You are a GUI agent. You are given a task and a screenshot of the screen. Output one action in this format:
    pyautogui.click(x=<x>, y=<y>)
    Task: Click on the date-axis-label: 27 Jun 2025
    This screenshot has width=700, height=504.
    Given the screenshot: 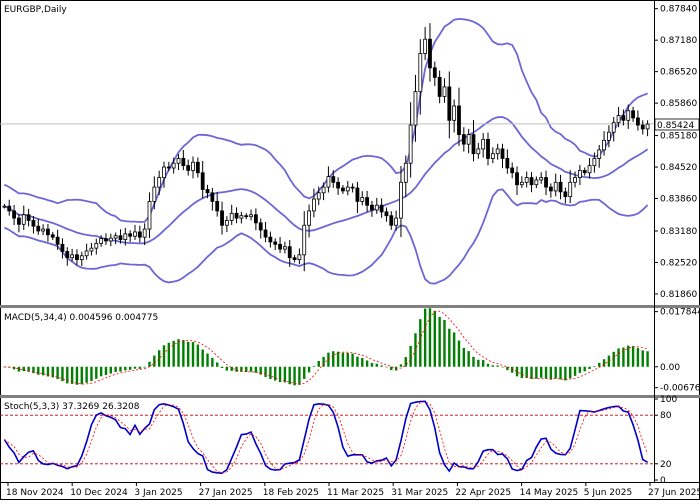 What is the action you would take?
    pyautogui.click(x=674, y=493)
    